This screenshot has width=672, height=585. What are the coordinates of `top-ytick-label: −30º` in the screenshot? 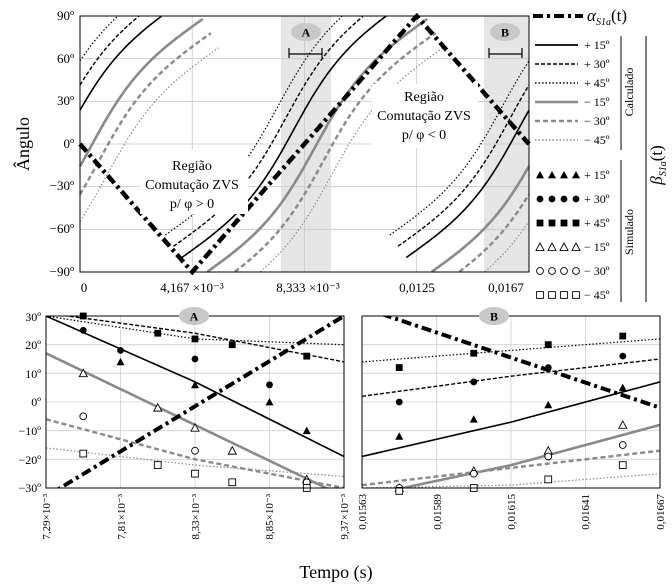 It's located at (62, 185).